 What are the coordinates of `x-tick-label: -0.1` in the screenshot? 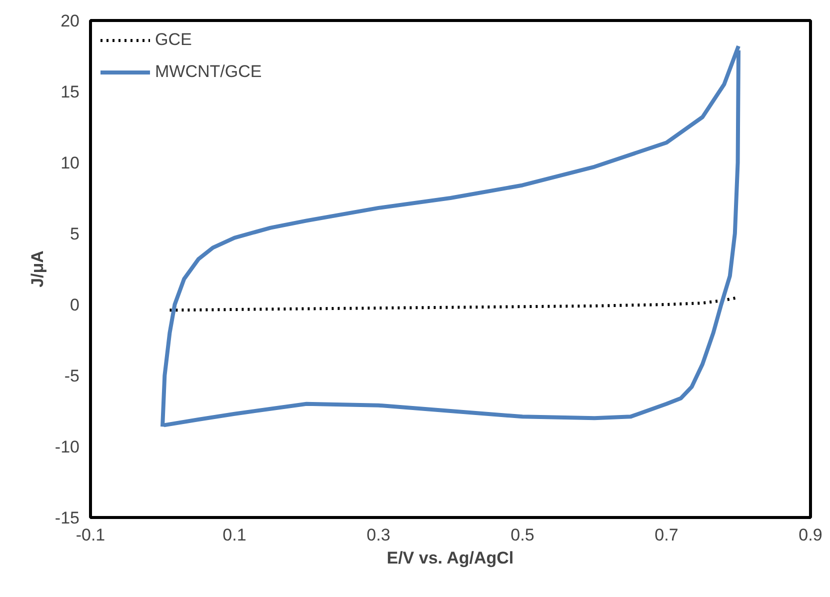 It's located at (91, 535).